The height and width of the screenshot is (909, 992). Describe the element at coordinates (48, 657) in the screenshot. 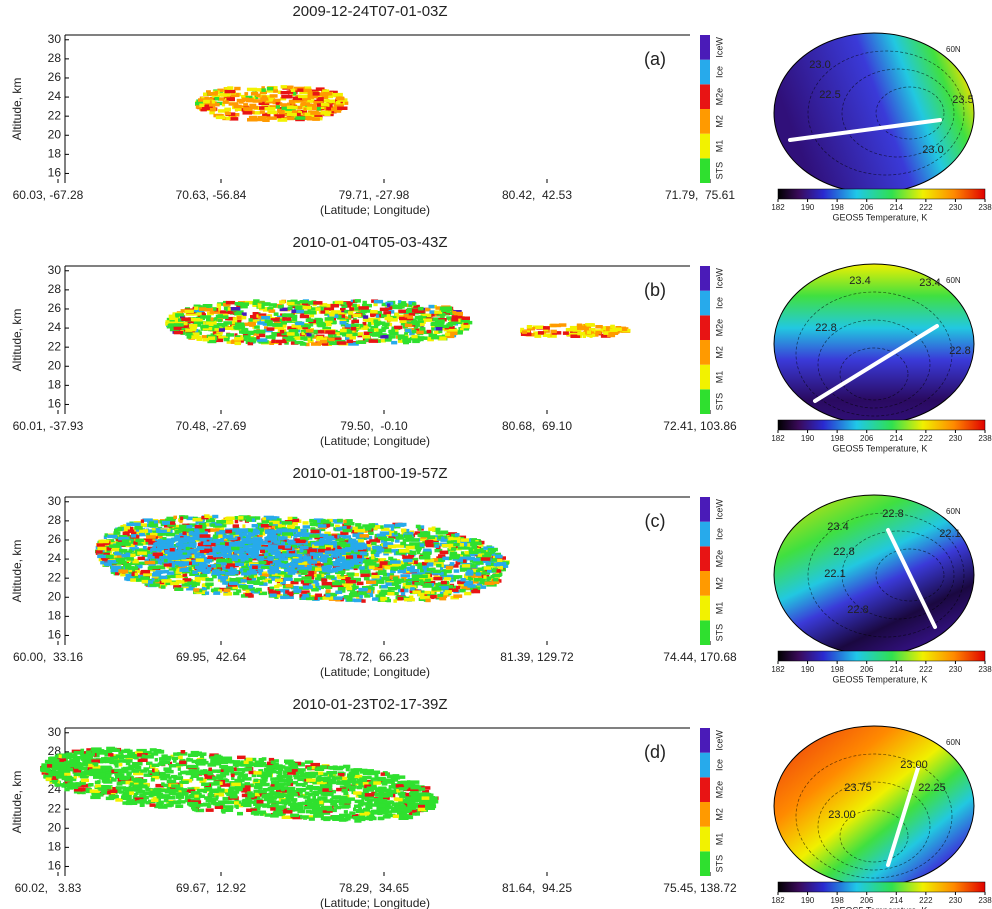

I see `x-tick-label: 60.00, 33.16` at that location.